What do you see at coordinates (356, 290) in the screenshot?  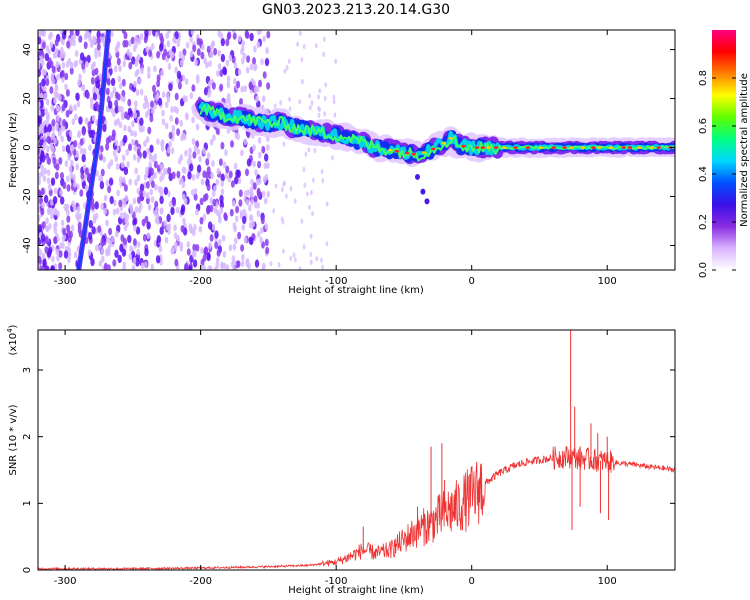 I see `heatmap-x-label: Height of straight line (km)` at bounding box center [356, 290].